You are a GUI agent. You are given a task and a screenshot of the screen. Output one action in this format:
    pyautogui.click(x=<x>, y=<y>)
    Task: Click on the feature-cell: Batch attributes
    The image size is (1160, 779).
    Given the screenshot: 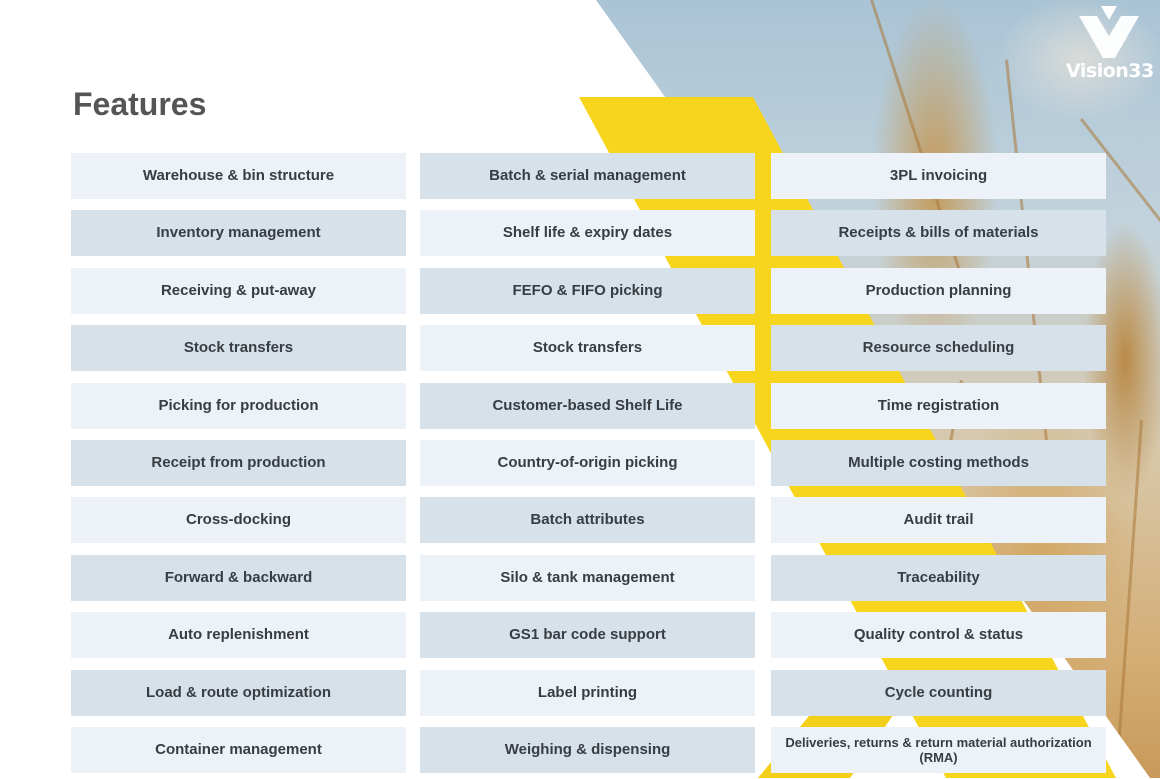 What is the action you would take?
    pyautogui.click(x=587, y=520)
    